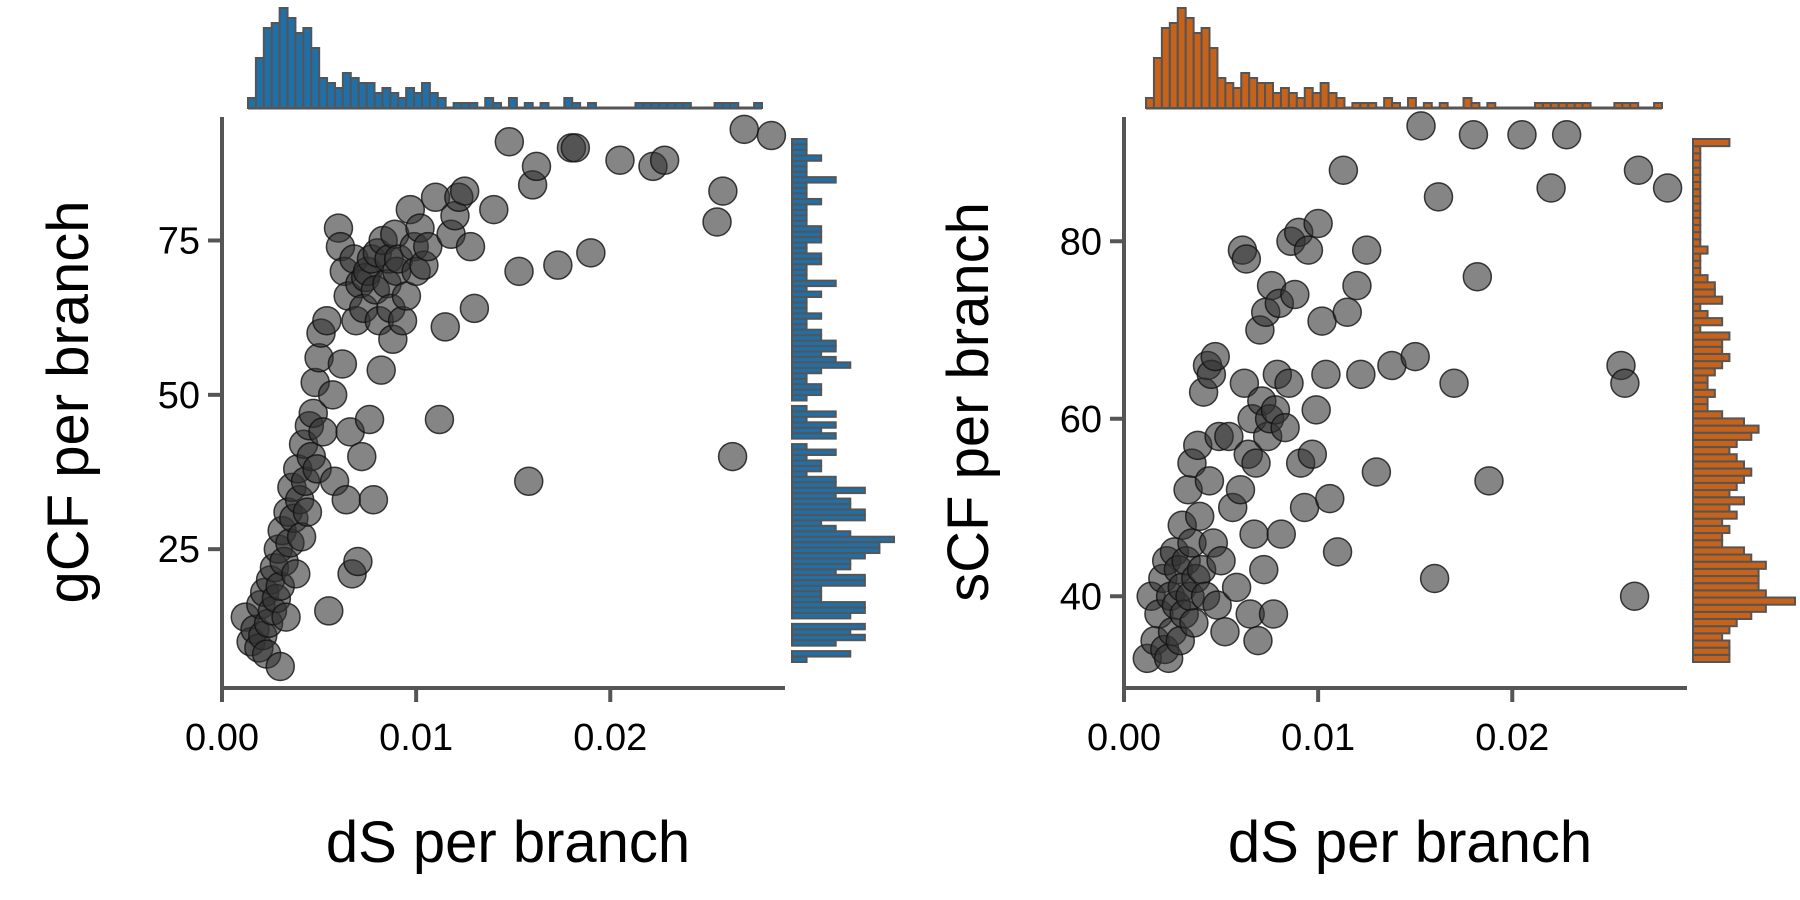 This screenshot has height=900, width=1800. I want to click on y-tick-label: 25, so click(179, 550).